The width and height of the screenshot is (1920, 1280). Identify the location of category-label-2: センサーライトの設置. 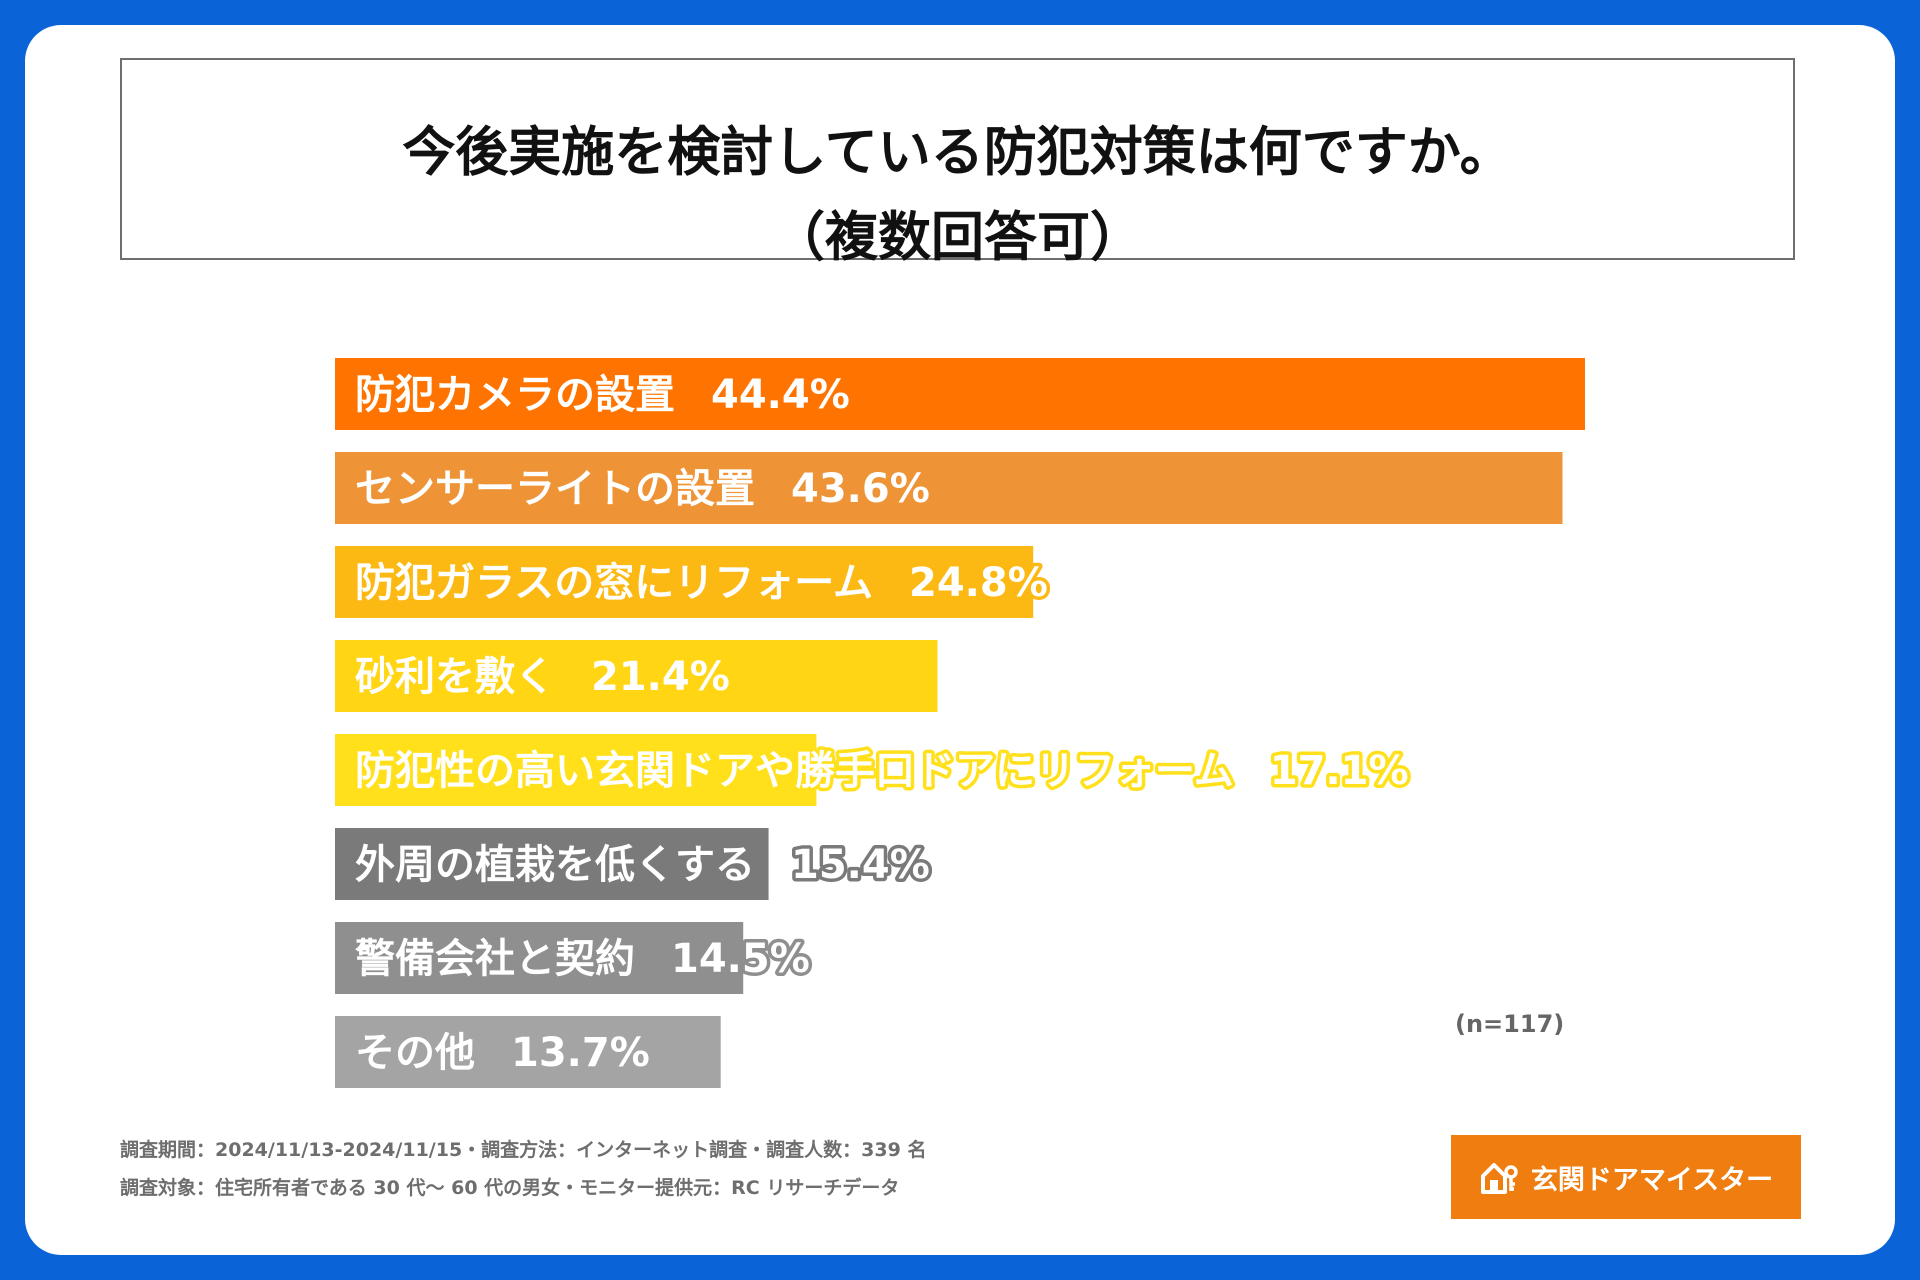
(555, 489).